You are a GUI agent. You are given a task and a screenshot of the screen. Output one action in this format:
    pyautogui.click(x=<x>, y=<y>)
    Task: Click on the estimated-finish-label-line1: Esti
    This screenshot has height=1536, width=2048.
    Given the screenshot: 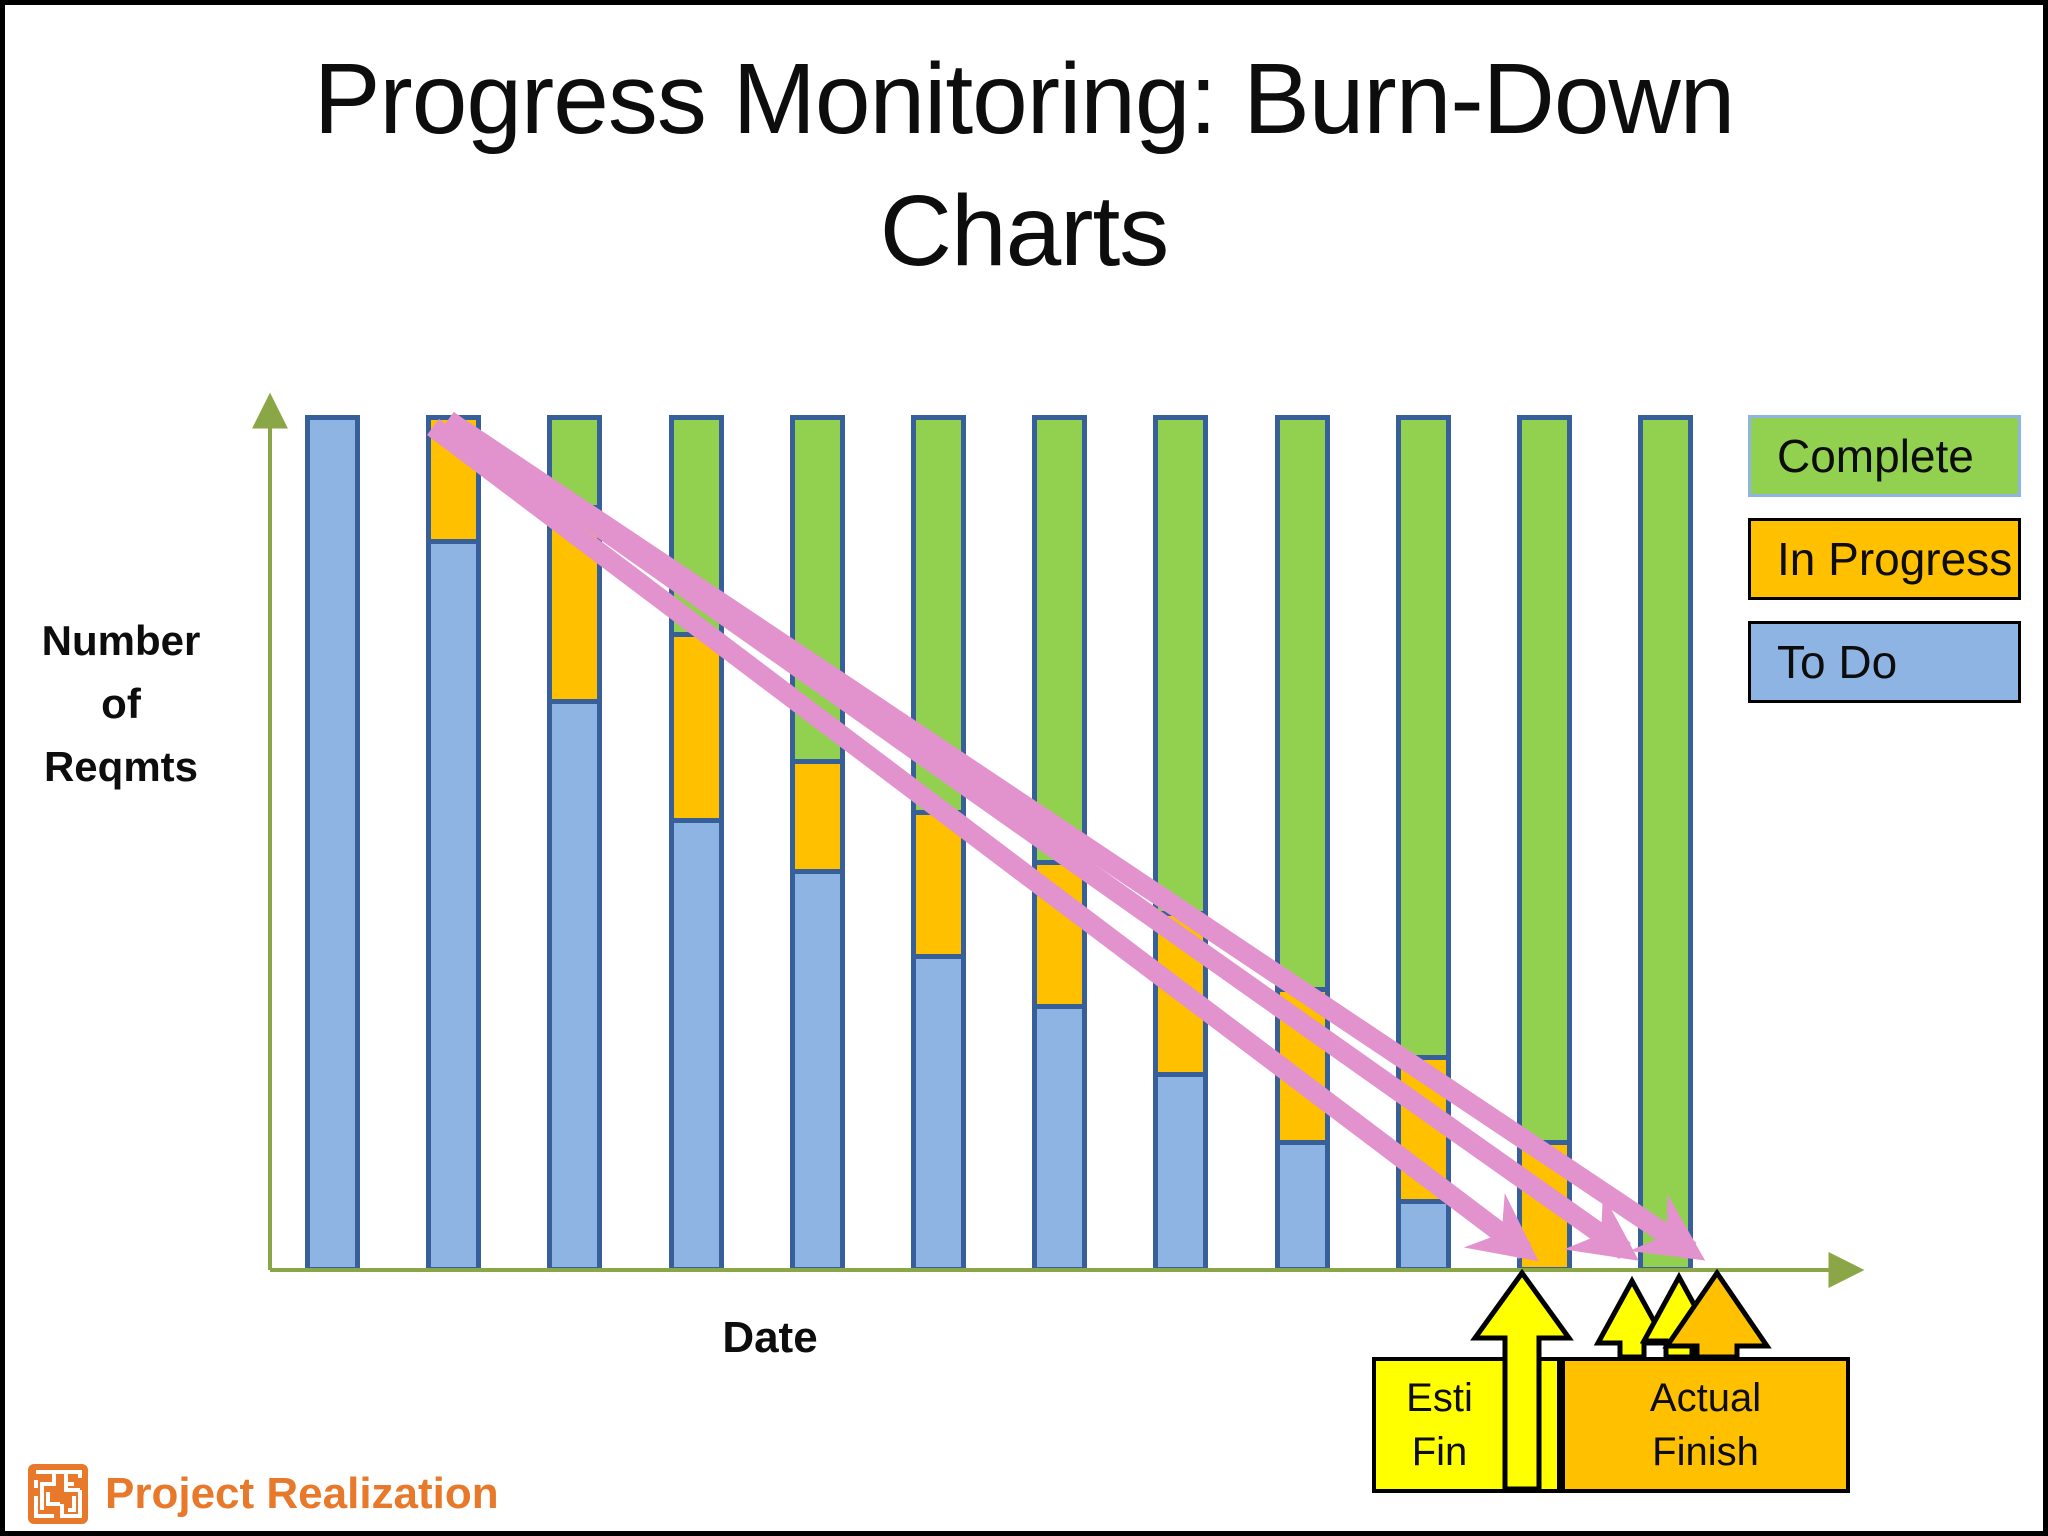 What is the action you would take?
    pyautogui.click(x=1439, y=1398)
    